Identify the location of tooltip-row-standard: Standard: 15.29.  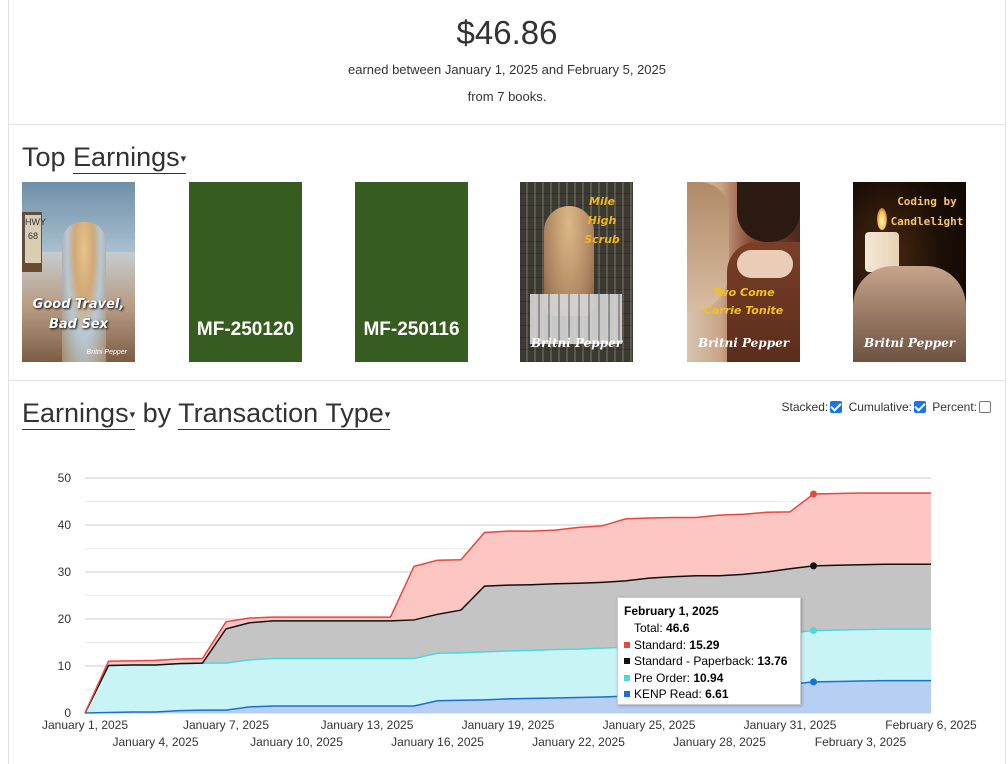
(709, 645).